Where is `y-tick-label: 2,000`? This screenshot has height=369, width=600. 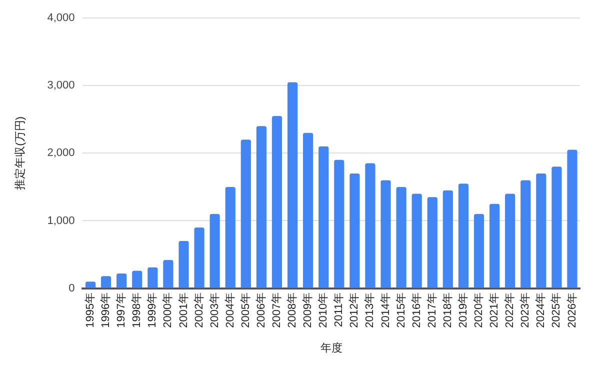
y-tick-label: 2,000 is located at coordinates (61, 153).